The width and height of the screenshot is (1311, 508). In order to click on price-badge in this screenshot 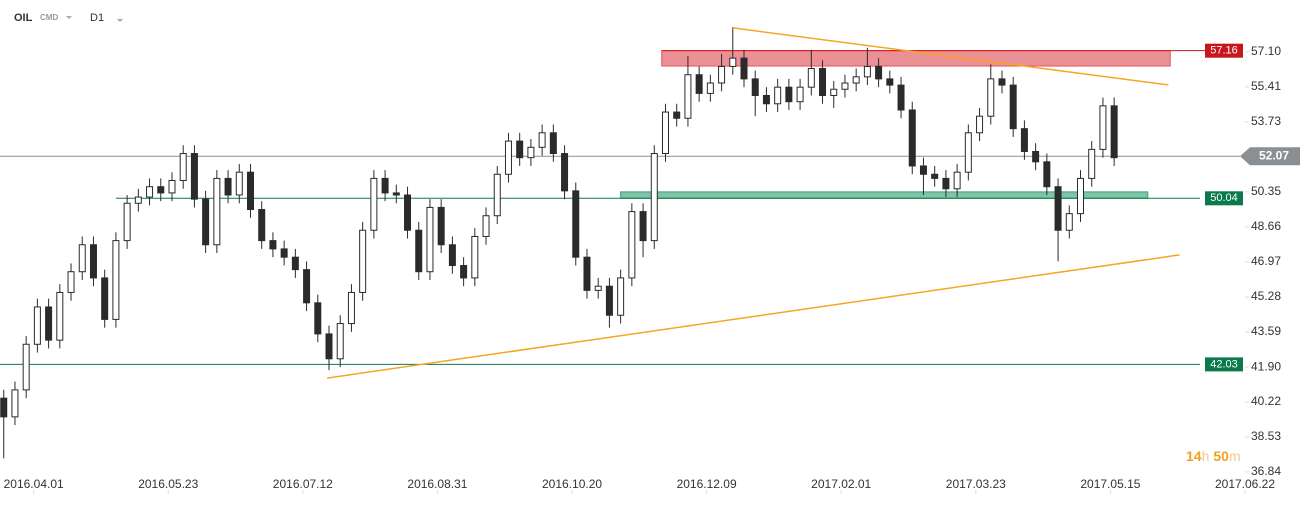, I will do `click(1270, 156)`.